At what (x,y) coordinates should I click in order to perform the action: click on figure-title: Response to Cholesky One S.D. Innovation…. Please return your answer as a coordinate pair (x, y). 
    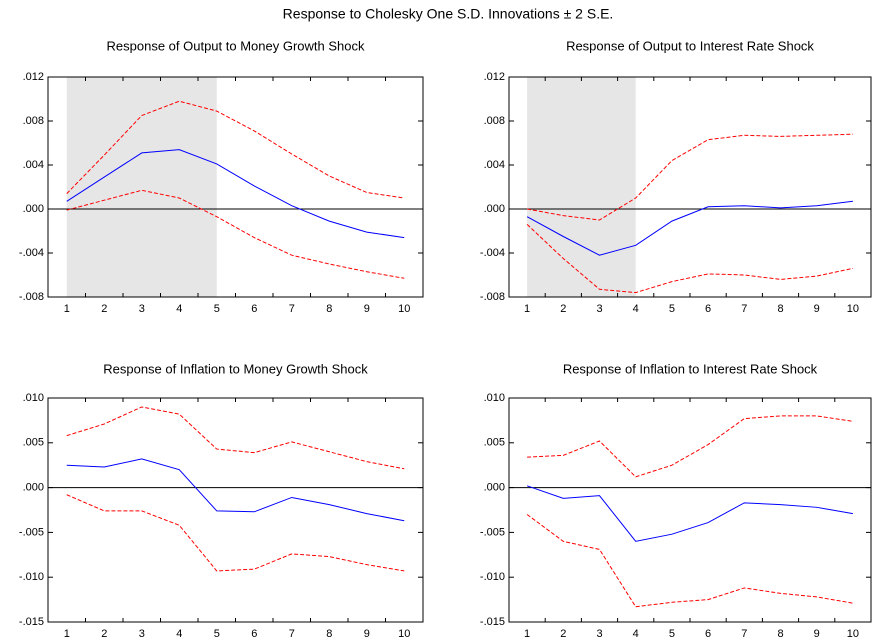
    Looking at the image, I should click on (448, 14).